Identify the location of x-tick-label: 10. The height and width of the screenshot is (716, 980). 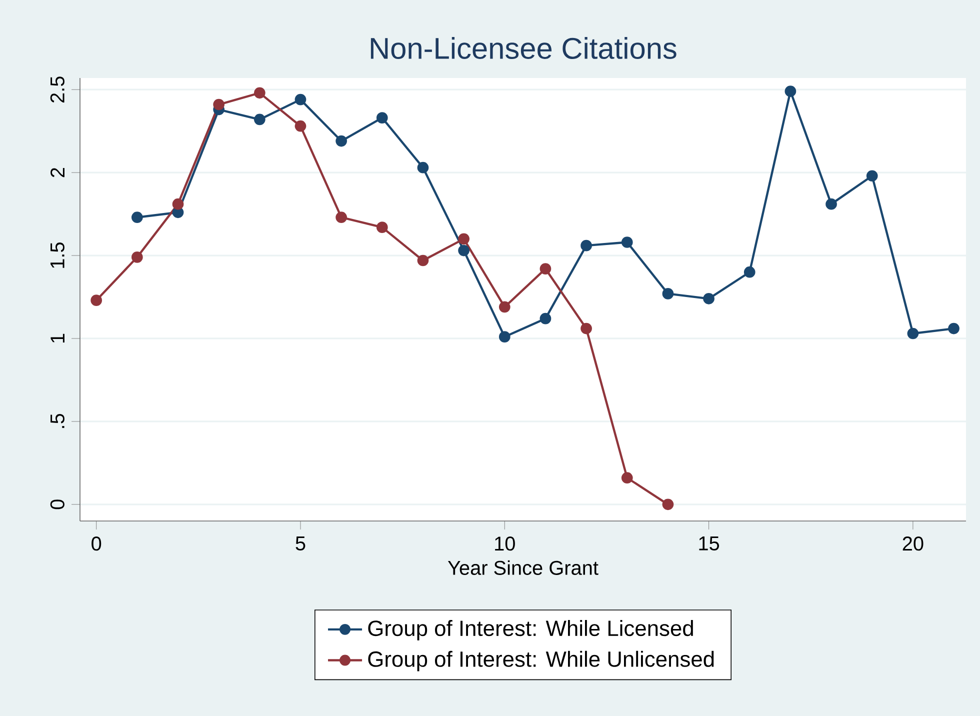
(505, 543).